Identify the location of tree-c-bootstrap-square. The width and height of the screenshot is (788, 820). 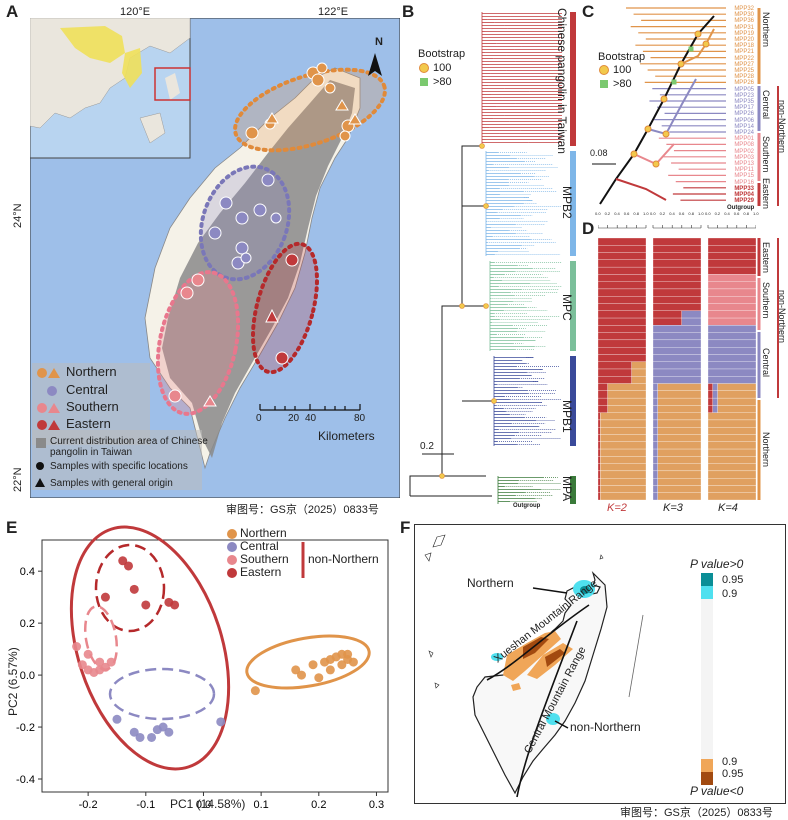
(691, 49).